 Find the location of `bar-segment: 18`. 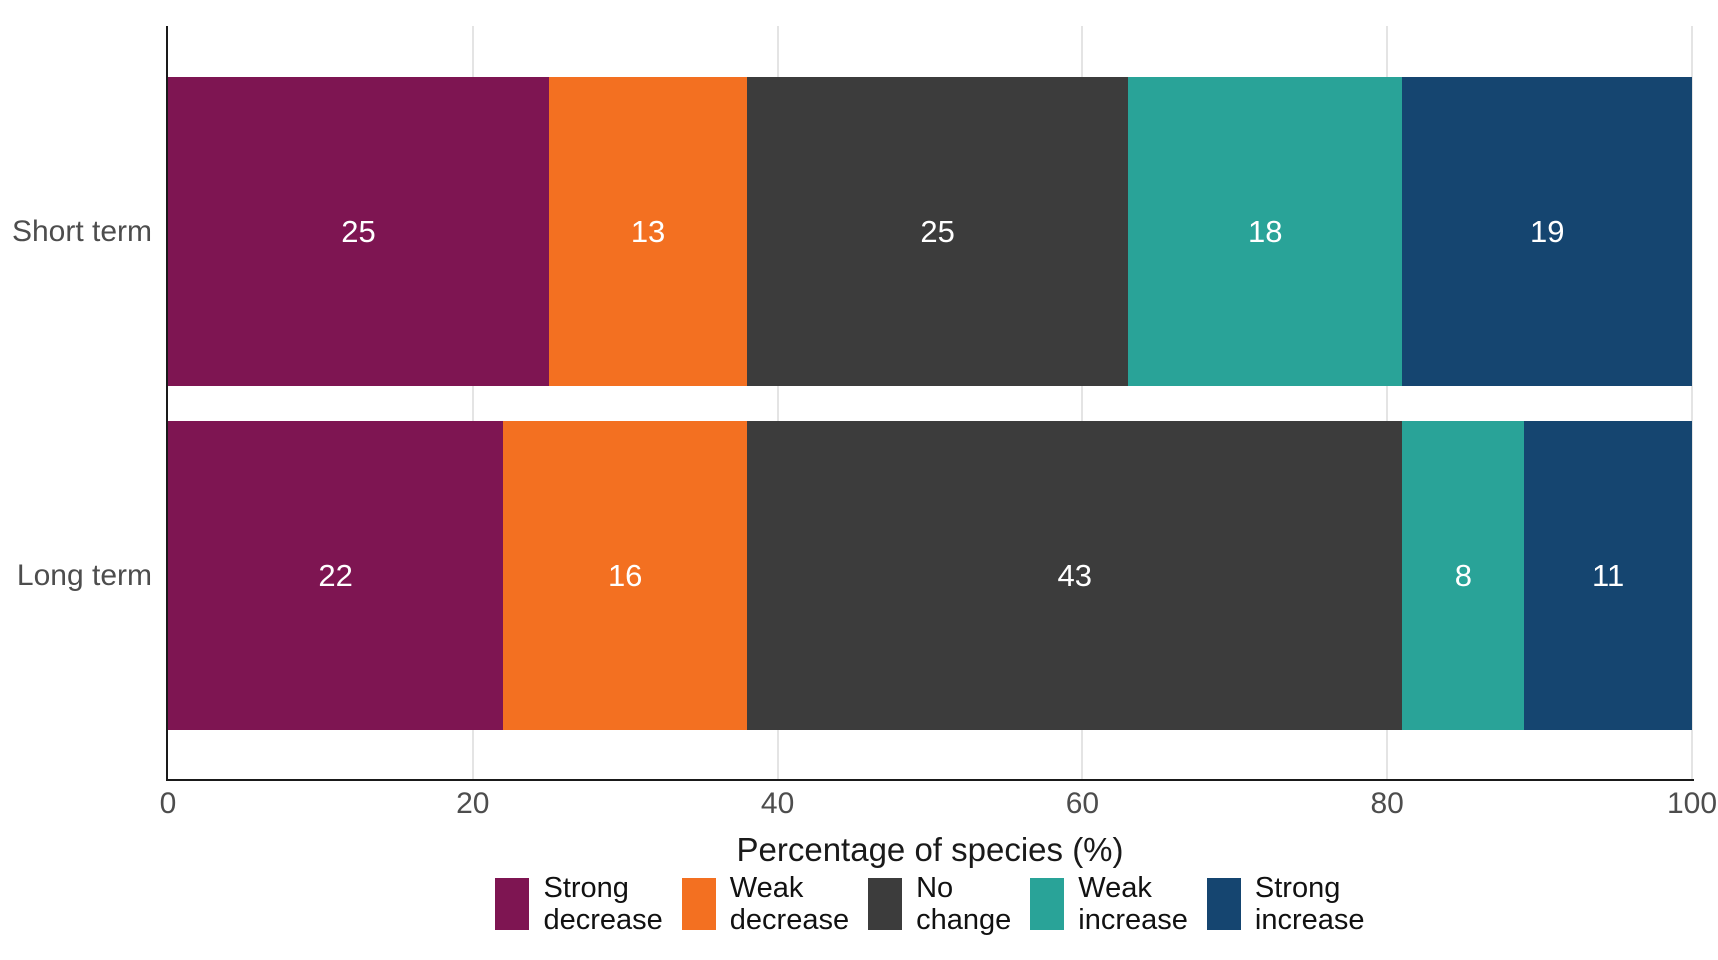

bar-segment: 18 is located at coordinates (1265, 231).